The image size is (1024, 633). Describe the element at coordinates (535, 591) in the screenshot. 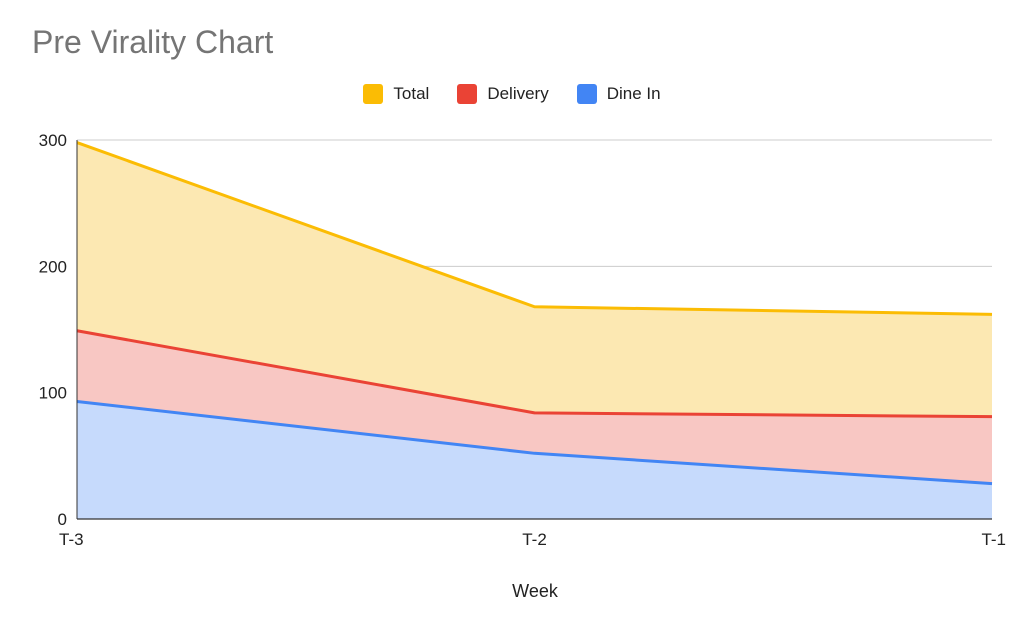

I see `x-axis-title: Week` at that location.